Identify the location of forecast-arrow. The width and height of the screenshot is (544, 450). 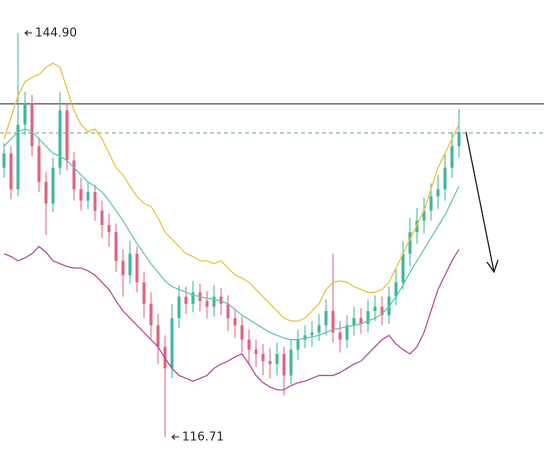
(482, 202).